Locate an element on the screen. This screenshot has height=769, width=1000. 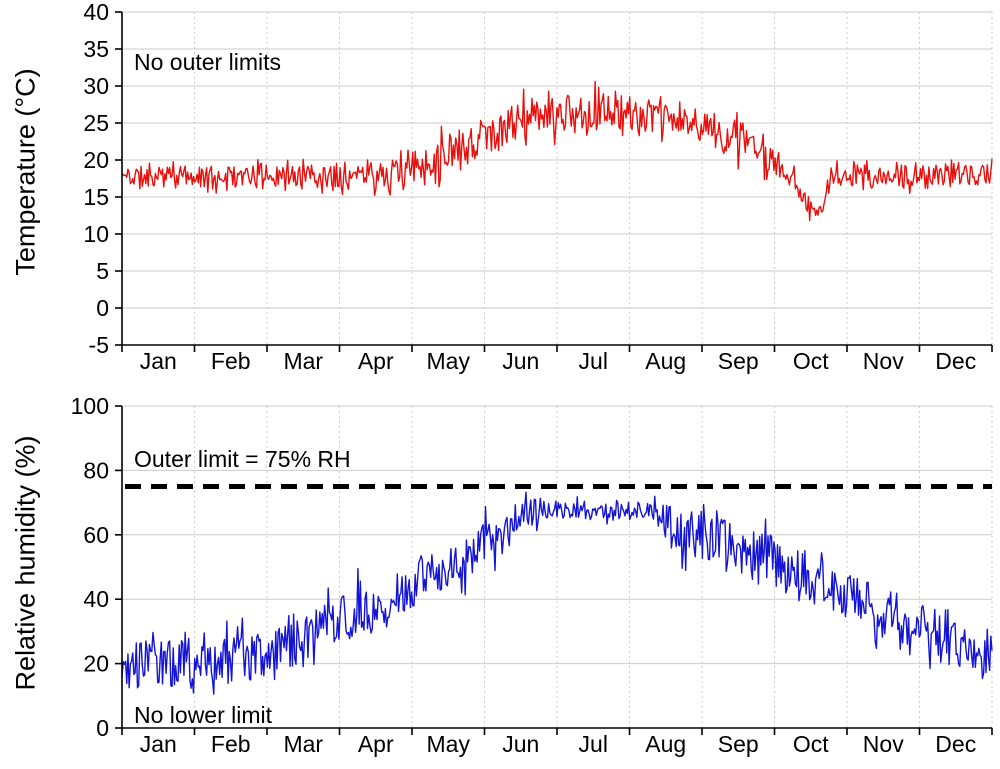
y-tick-label: 60 is located at coordinates (96, 535).